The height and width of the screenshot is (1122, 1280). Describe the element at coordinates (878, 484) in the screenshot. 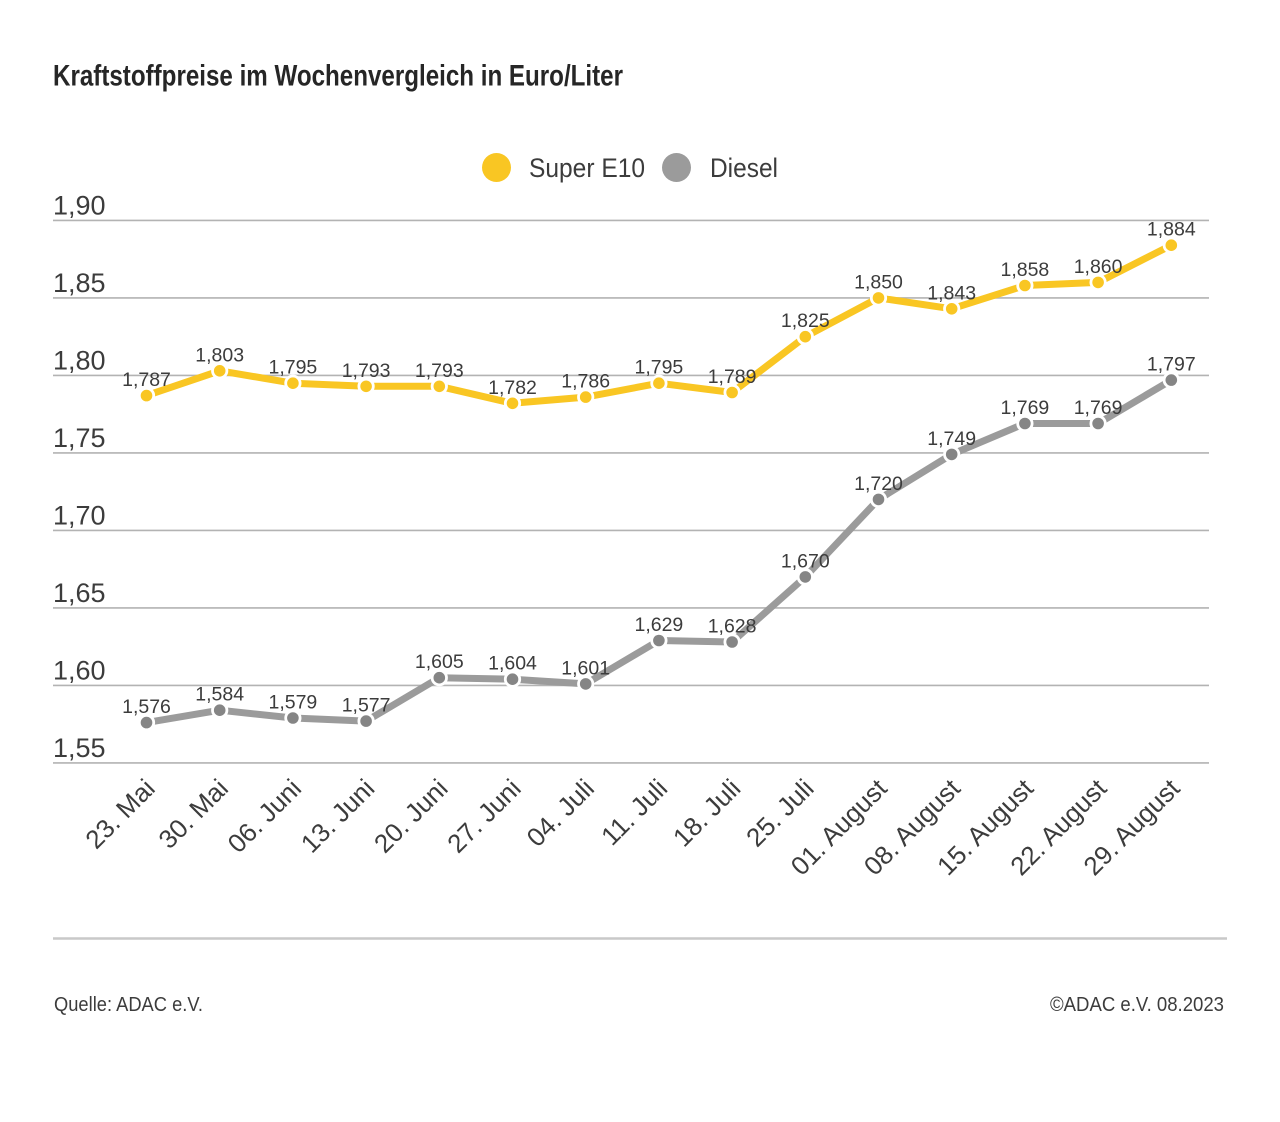

I see `svg-text: 1,720` at that location.